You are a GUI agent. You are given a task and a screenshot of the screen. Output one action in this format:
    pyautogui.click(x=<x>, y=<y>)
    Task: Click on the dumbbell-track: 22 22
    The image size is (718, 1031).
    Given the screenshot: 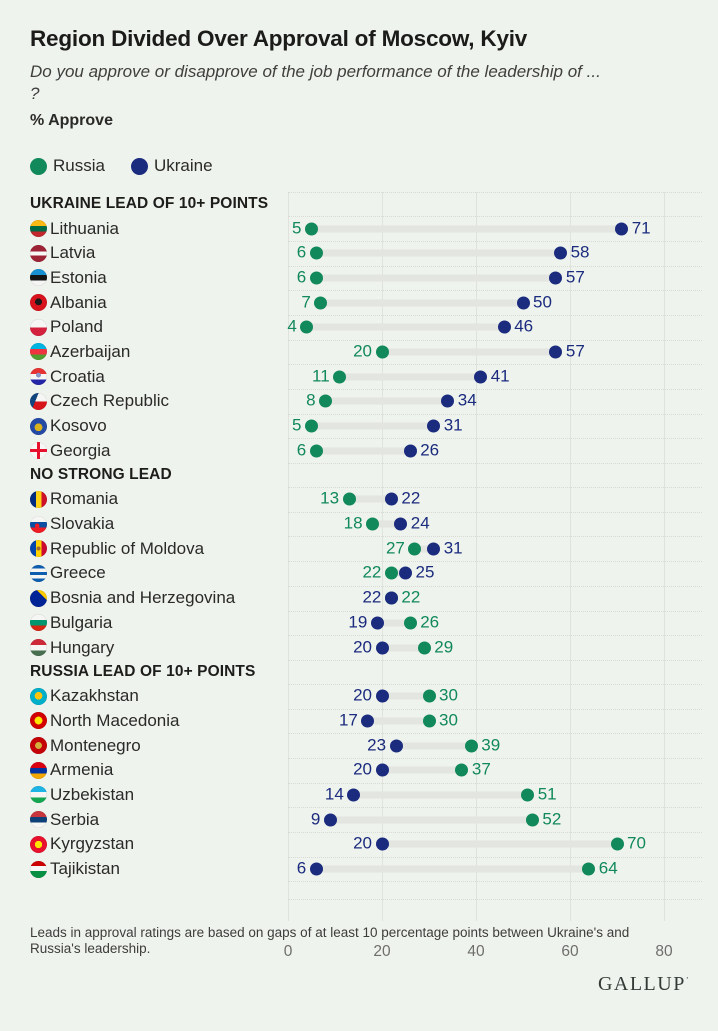 What is the action you would take?
    pyautogui.click(x=503, y=598)
    